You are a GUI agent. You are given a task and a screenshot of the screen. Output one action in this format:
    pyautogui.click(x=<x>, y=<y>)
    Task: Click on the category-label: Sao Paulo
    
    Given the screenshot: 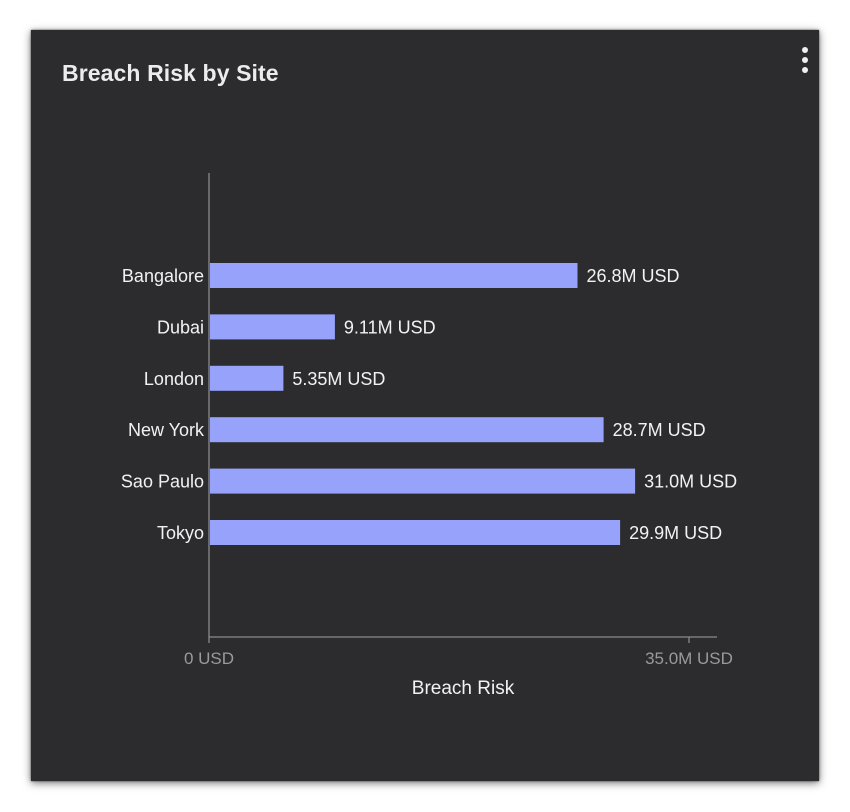 What is the action you would take?
    pyautogui.click(x=162, y=482)
    